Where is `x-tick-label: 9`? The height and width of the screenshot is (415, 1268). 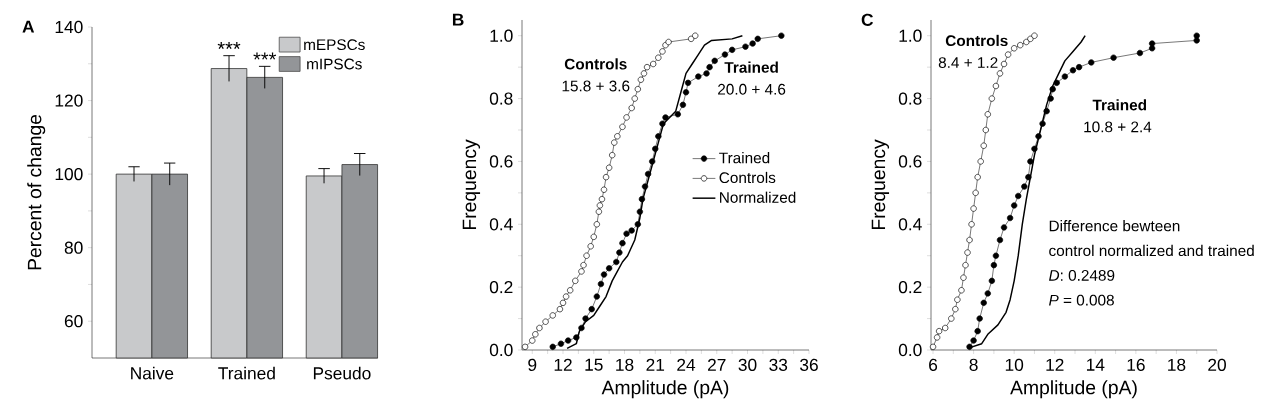
x-tick-label: 9 is located at coordinates (532, 364).